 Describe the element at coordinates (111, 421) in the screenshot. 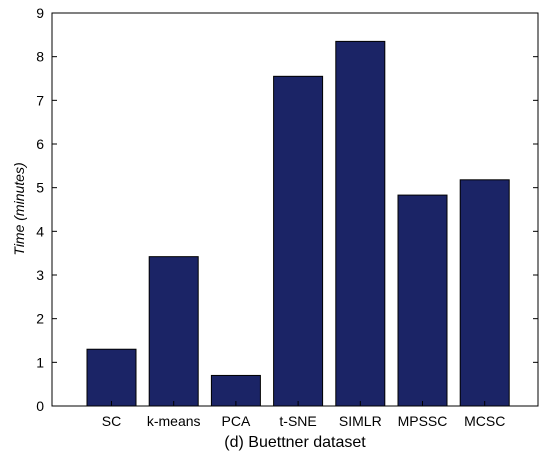

I see `x-category-label: SC` at that location.